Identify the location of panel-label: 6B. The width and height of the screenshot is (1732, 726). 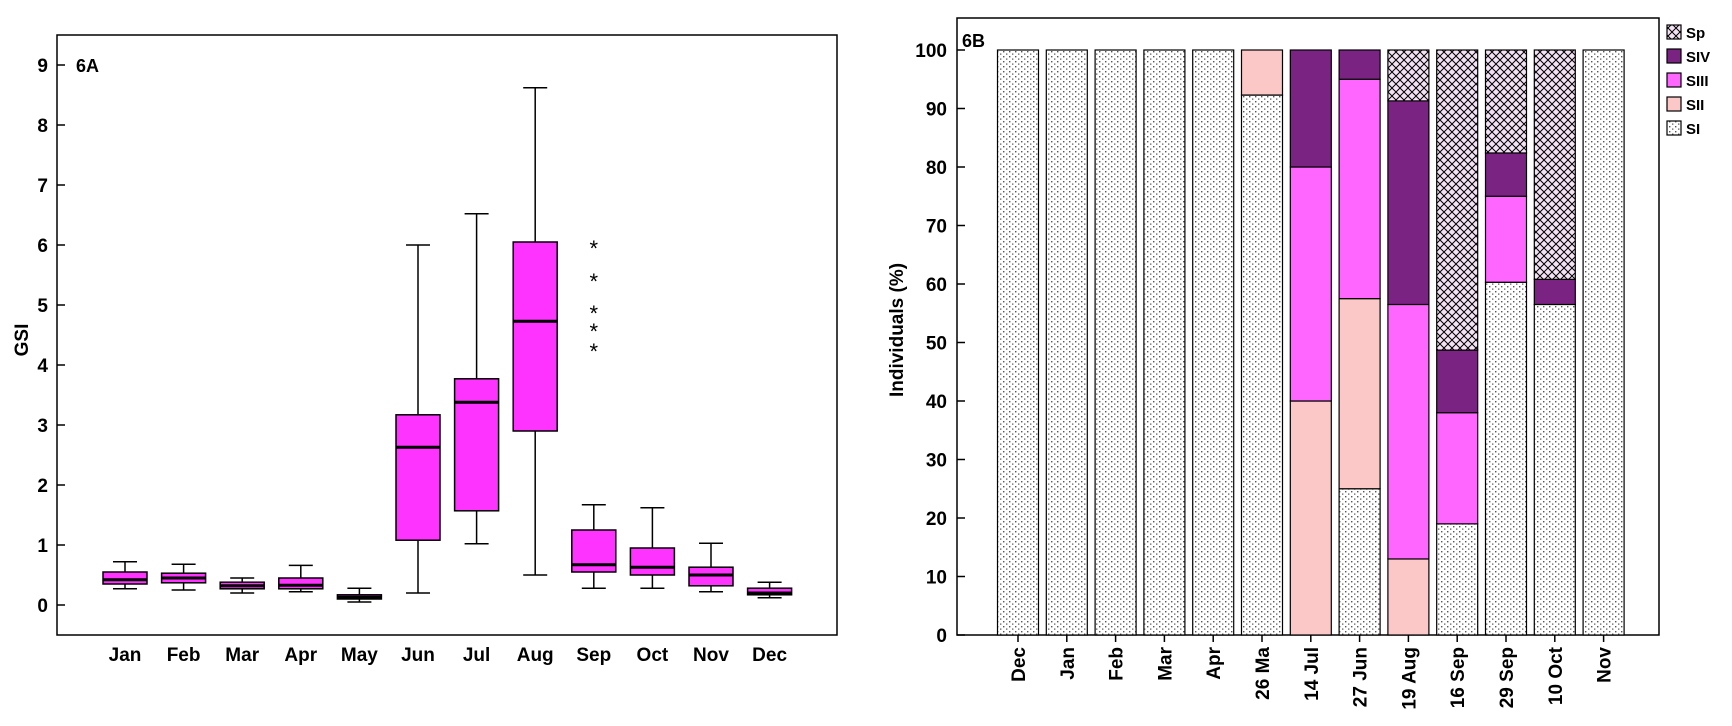
(973, 41).